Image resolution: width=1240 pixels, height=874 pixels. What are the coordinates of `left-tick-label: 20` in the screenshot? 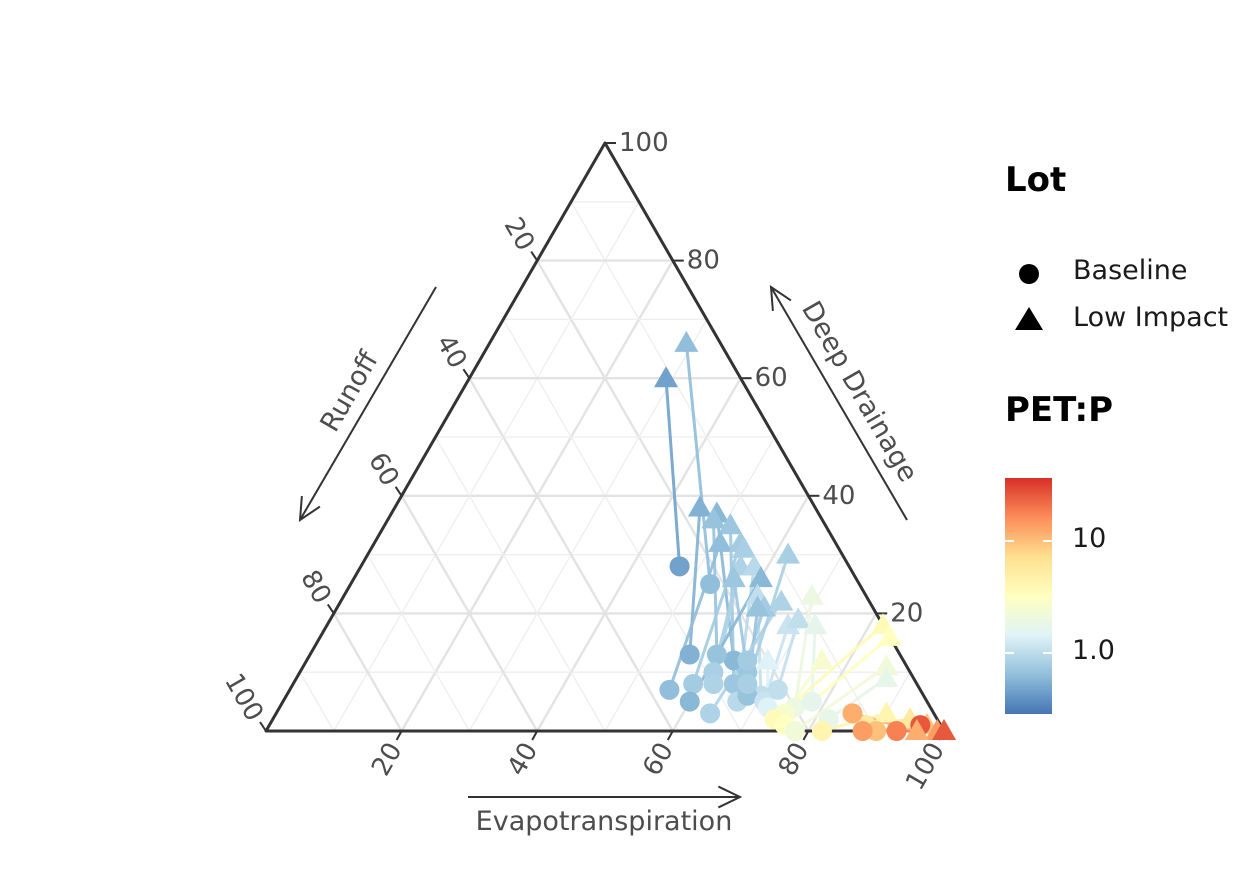 It's located at (519, 234).